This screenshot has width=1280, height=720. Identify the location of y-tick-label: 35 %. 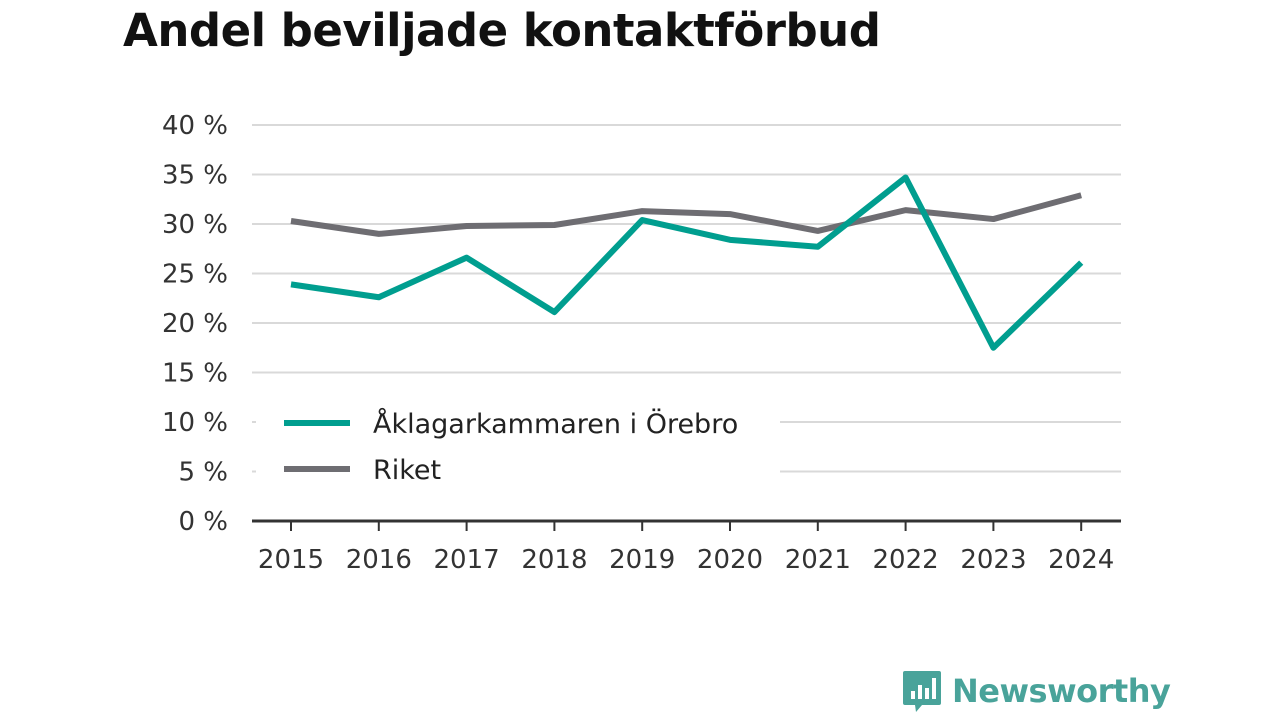
(195, 176).